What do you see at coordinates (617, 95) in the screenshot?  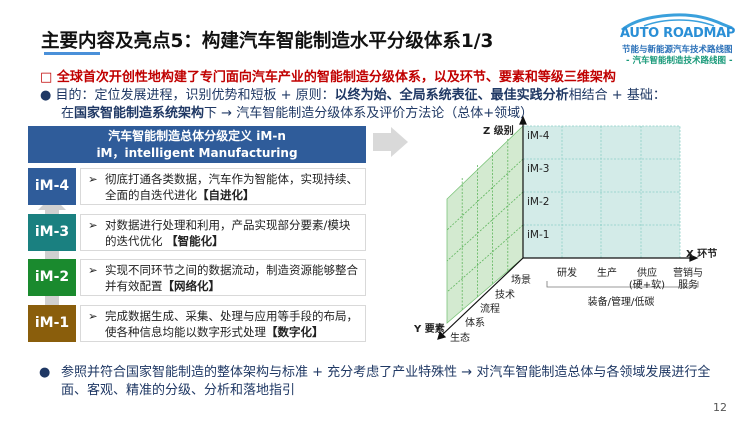 I see `purpose-text-2: 相结合 + 基础：` at bounding box center [617, 95].